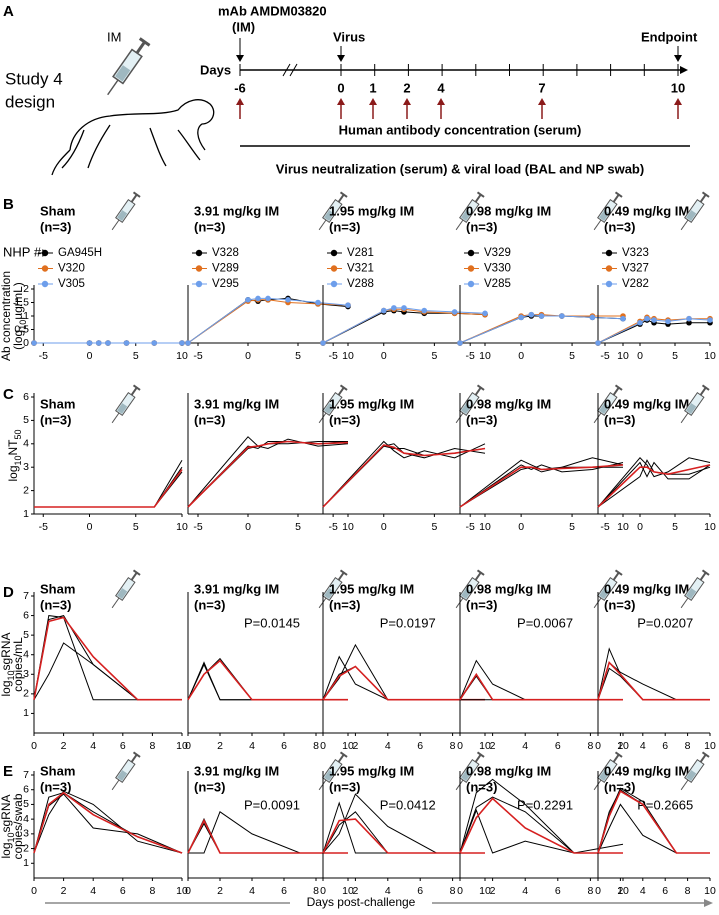 This screenshot has height=915, width=719. Describe the element at coordinates (545, 622) in the screenshot. I see `p-value: P=0.0067` at that location.